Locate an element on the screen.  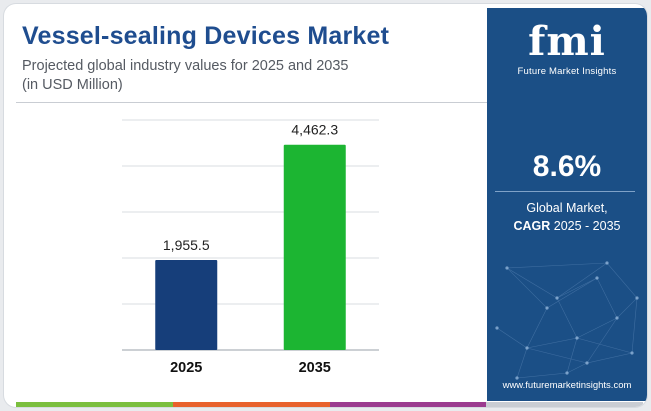
x-tick-label-2025: 2025 is located at coordinates (186, 368).